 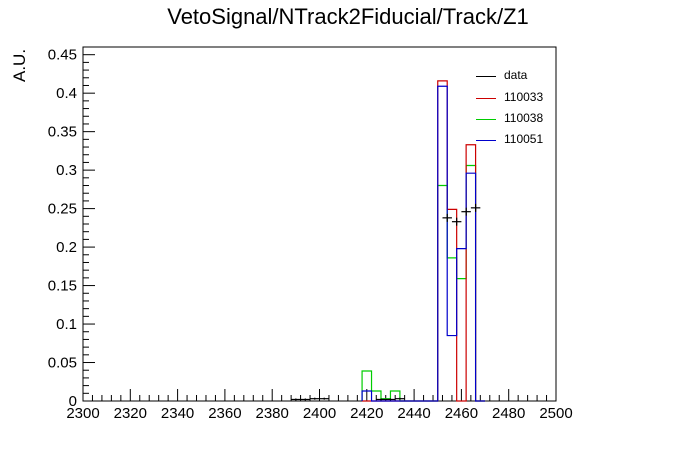 I want to click on y-tick-label: 0.25, so click(x=62, y=209).